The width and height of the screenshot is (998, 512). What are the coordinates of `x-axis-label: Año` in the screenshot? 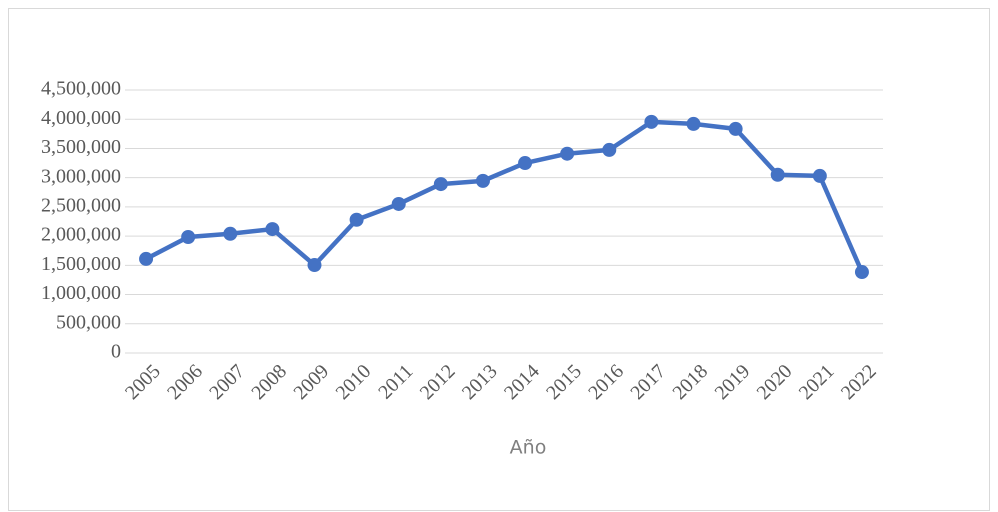 It's located at (528, 448).